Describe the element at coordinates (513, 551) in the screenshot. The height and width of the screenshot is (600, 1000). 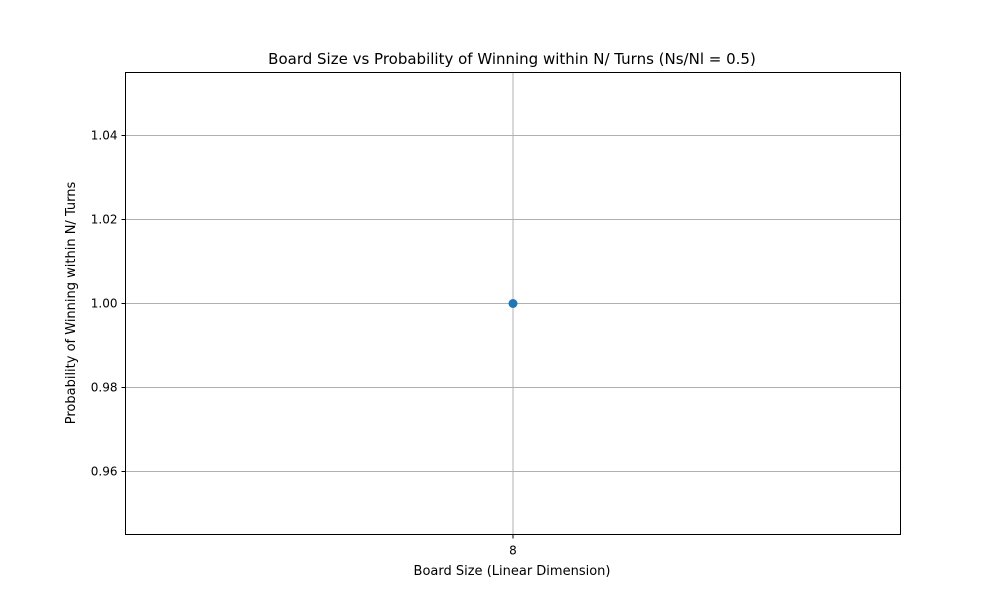
I see `x-tick-label: 8` at that location.